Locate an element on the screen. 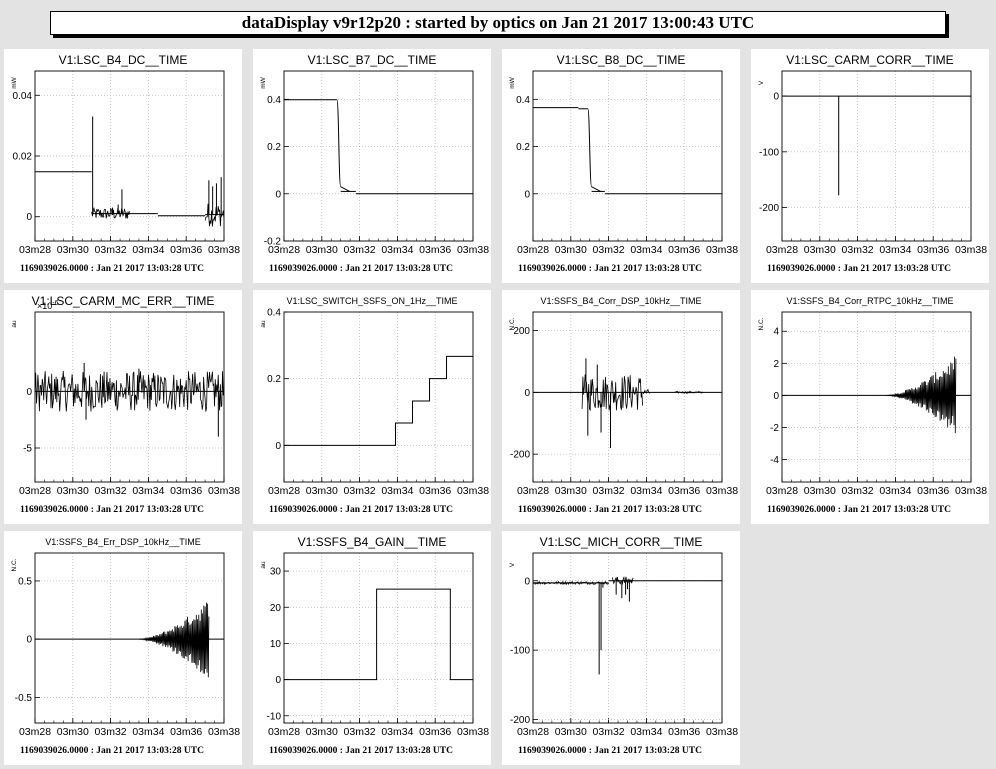  chart-svg: 03m28 03m30 03m32 03m34 03m36 03m38 -5 0 au ×10⁻⁶ is located at coordinates (125, 398).